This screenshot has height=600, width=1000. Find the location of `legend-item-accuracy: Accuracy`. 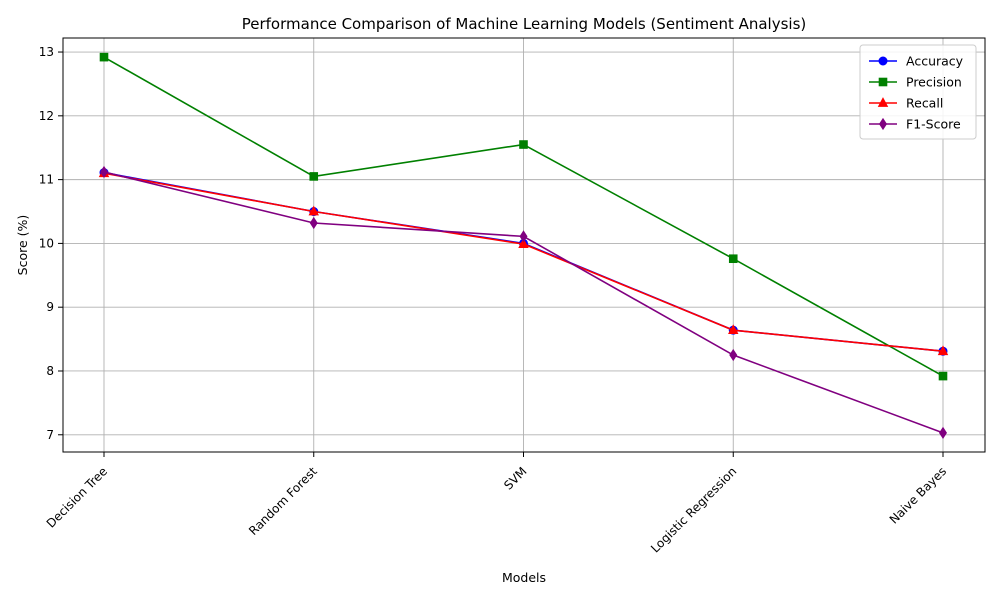

legend-item-accuracy: Accuracy is located at coordinates (916, 61).